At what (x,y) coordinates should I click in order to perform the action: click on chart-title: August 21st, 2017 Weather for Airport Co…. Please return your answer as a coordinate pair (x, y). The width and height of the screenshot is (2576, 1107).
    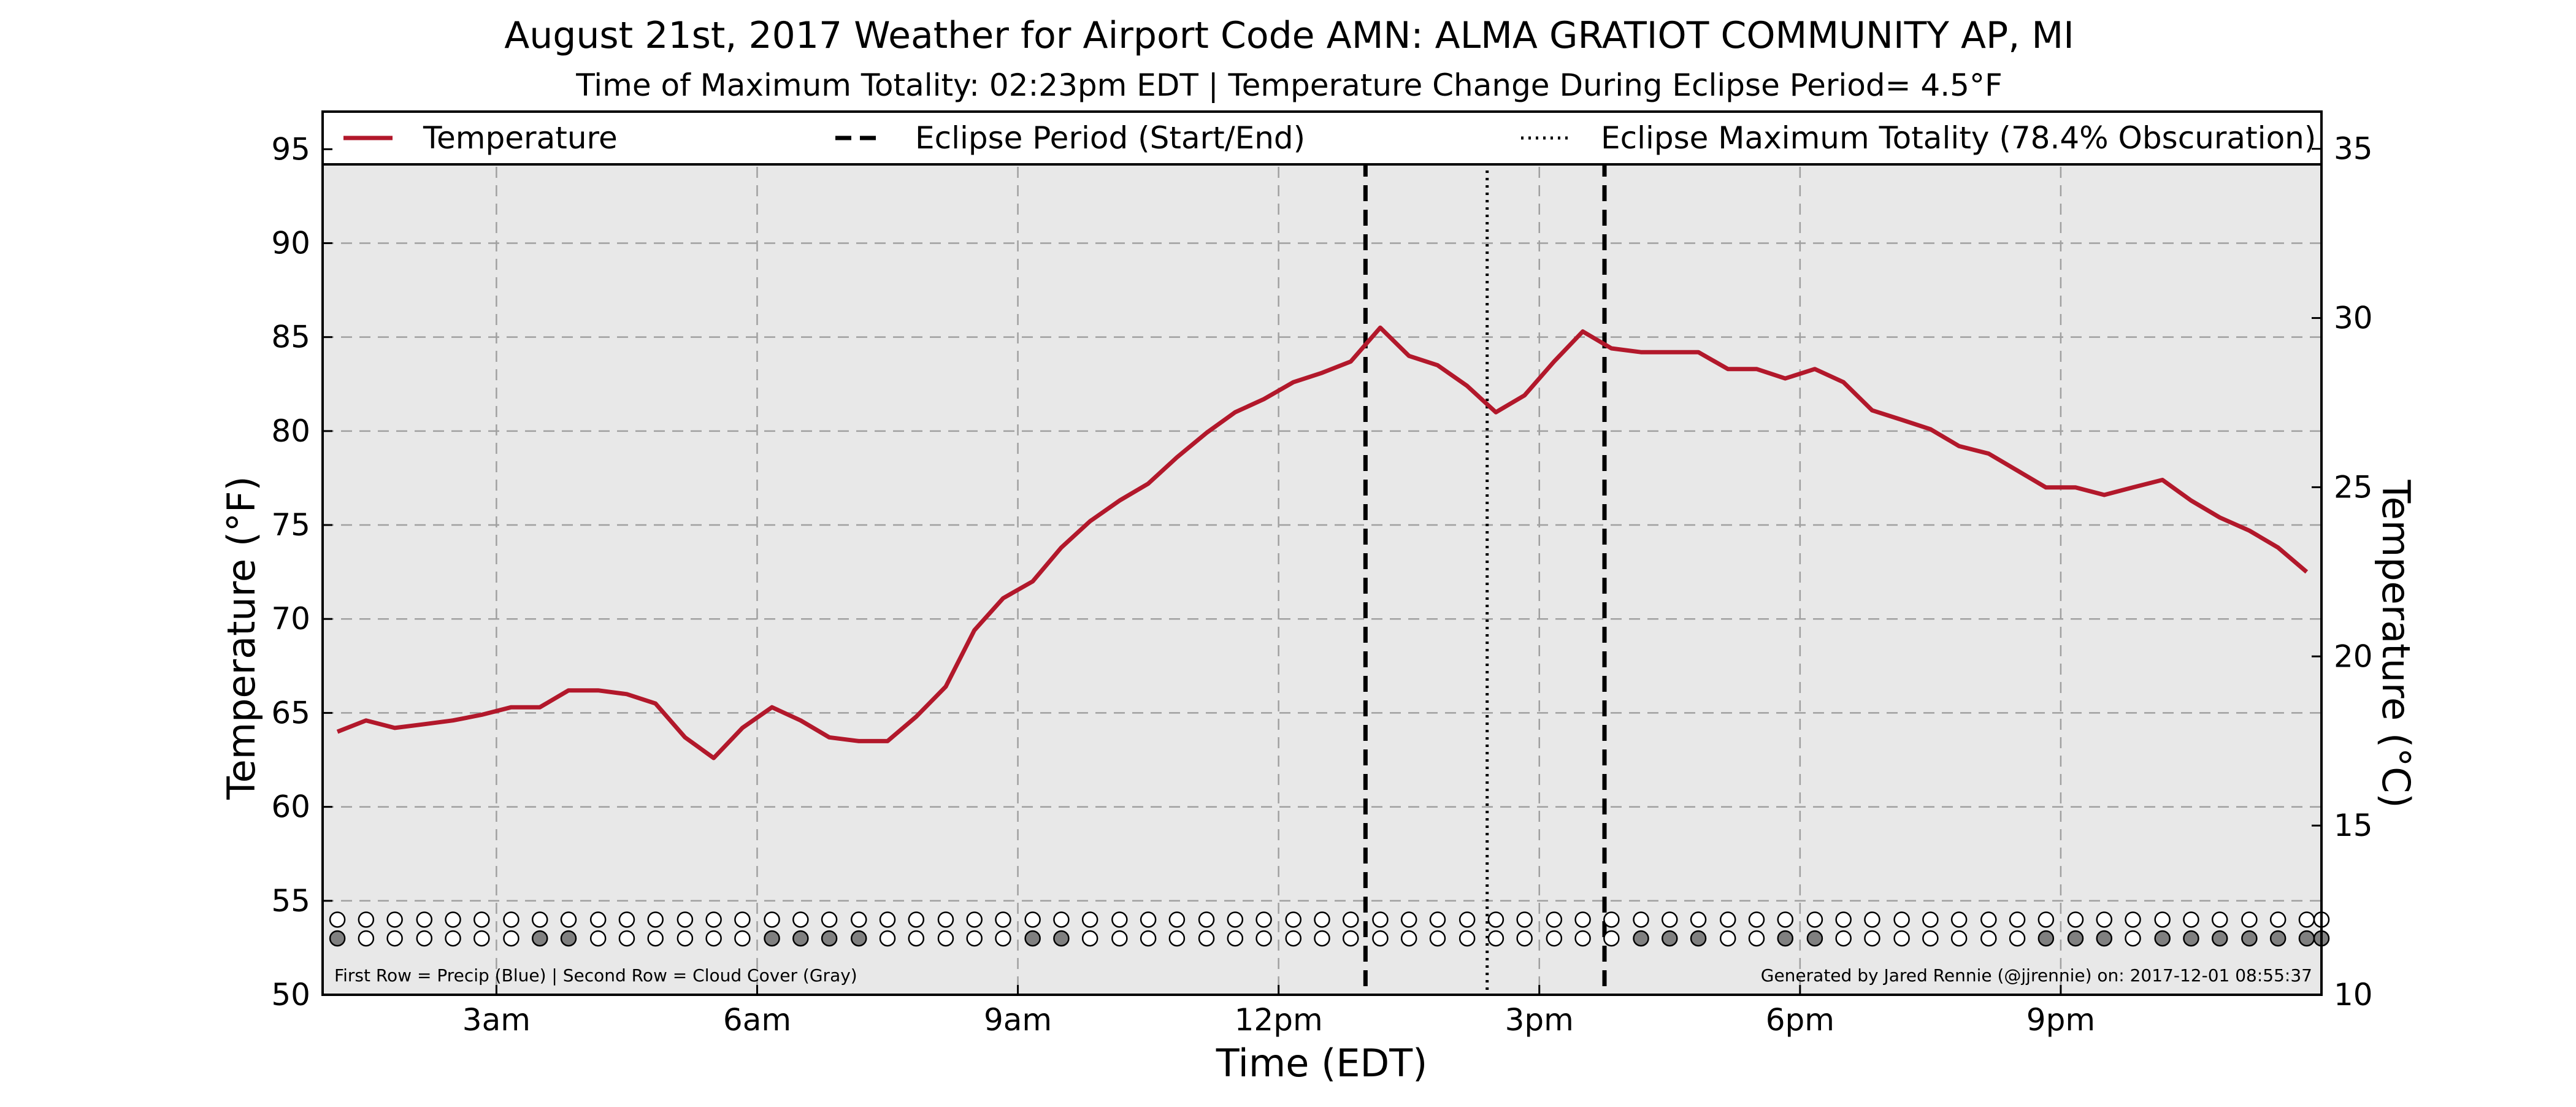
    Looking at the image, I should click on (1289, 35).